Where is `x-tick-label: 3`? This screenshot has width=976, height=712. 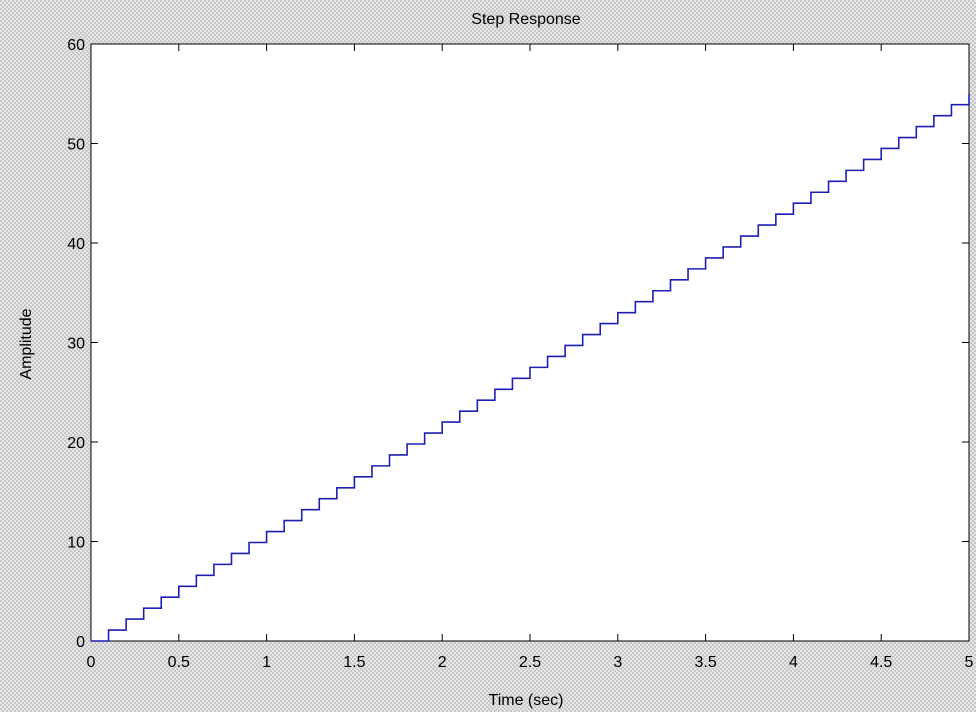 x-tick-label: 3 is located at coordinates (617, 662).